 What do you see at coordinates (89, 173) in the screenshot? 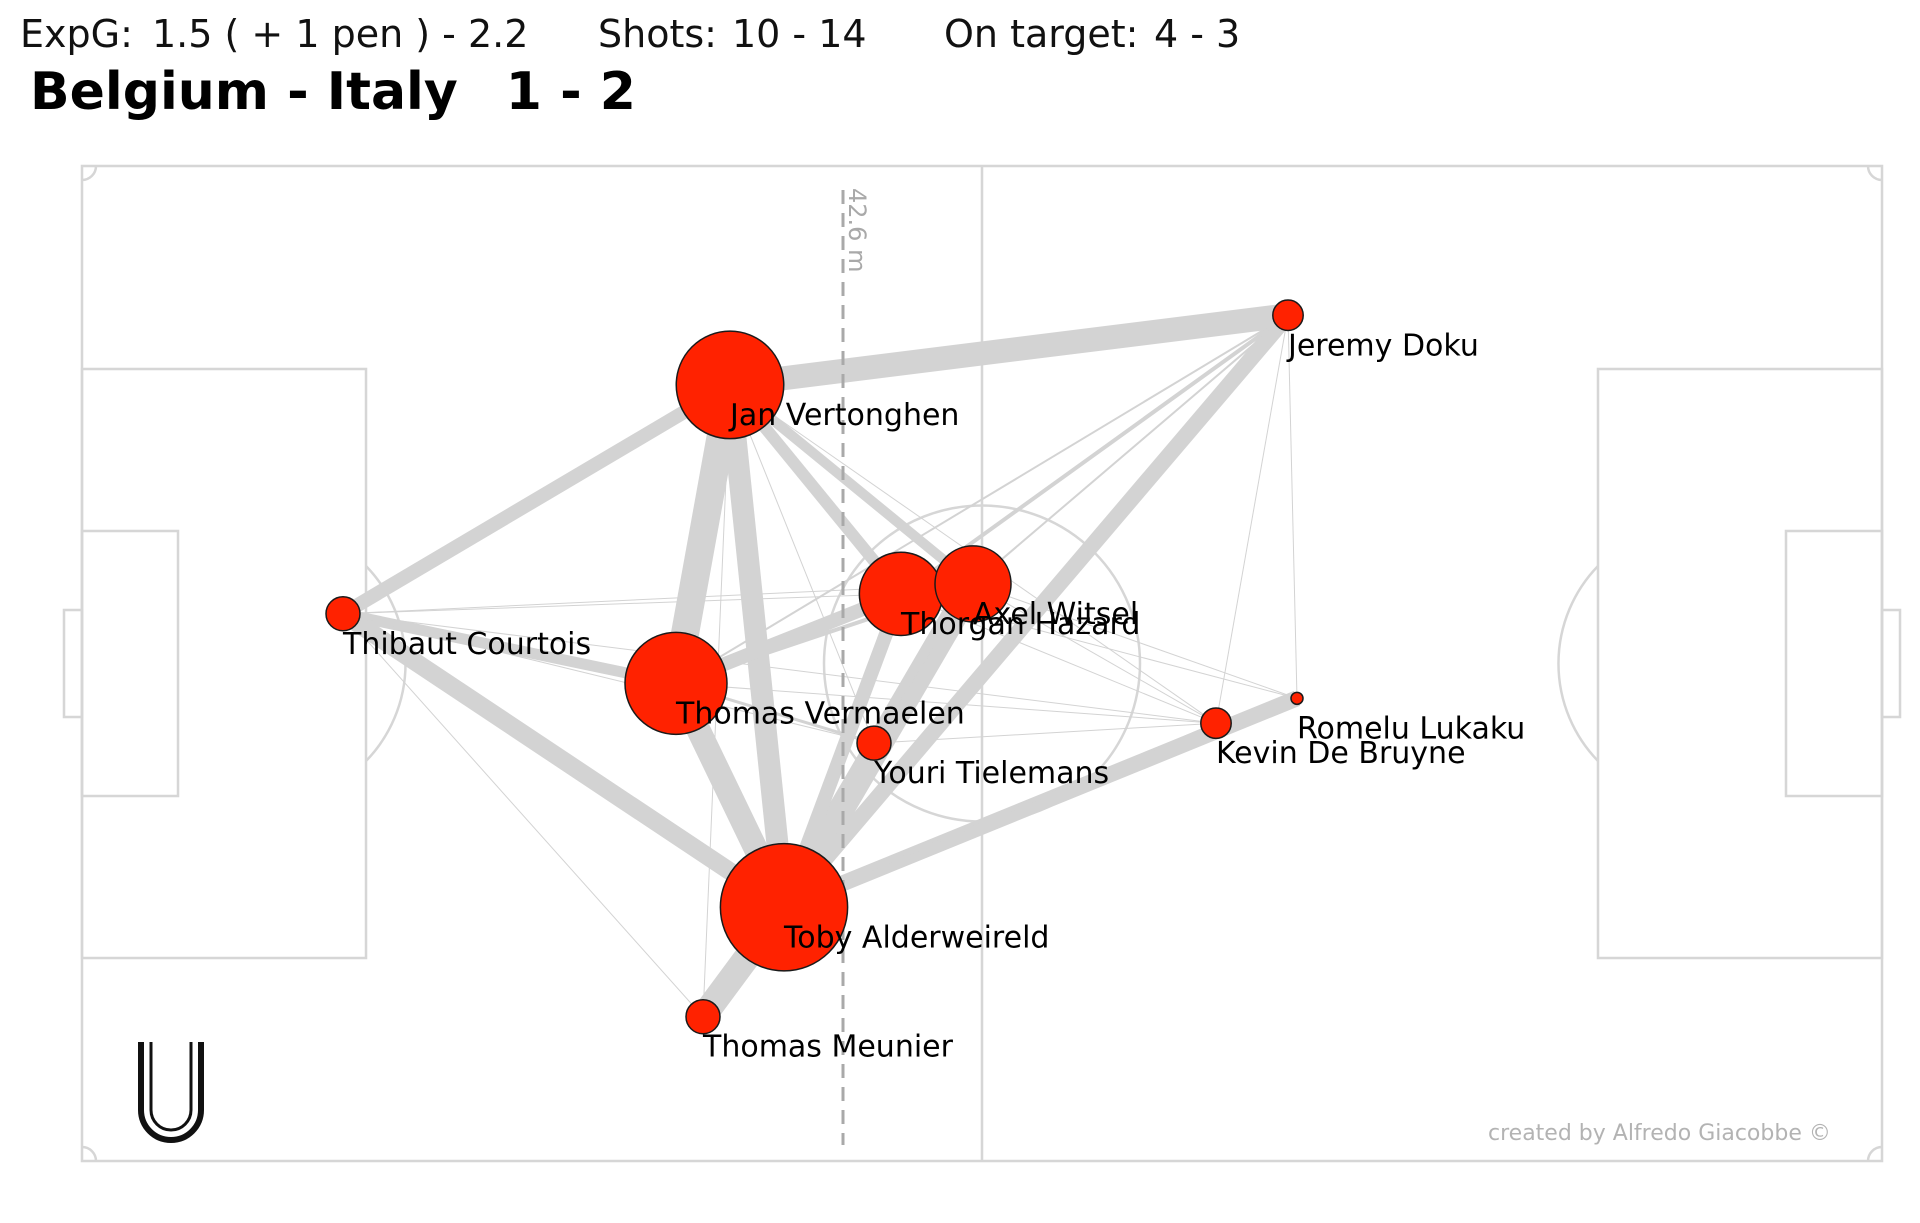
I see `corner-arc-tl` at bounding box center [89, 173].